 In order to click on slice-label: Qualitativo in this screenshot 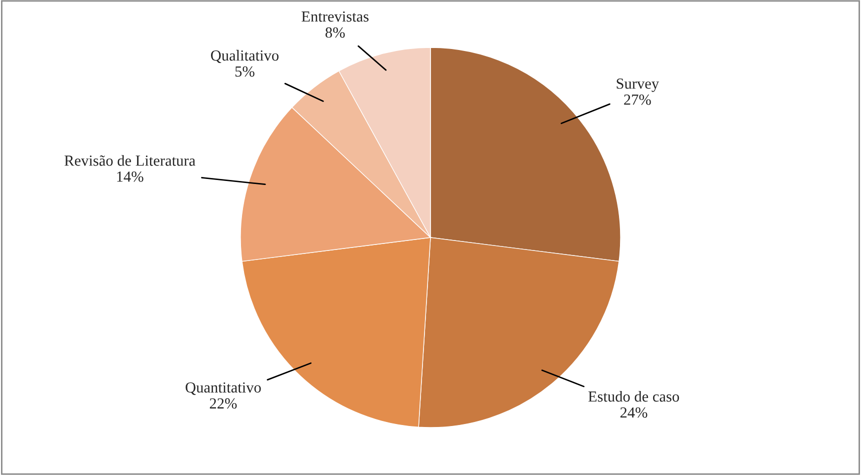, I will do `click(245, 57)`.